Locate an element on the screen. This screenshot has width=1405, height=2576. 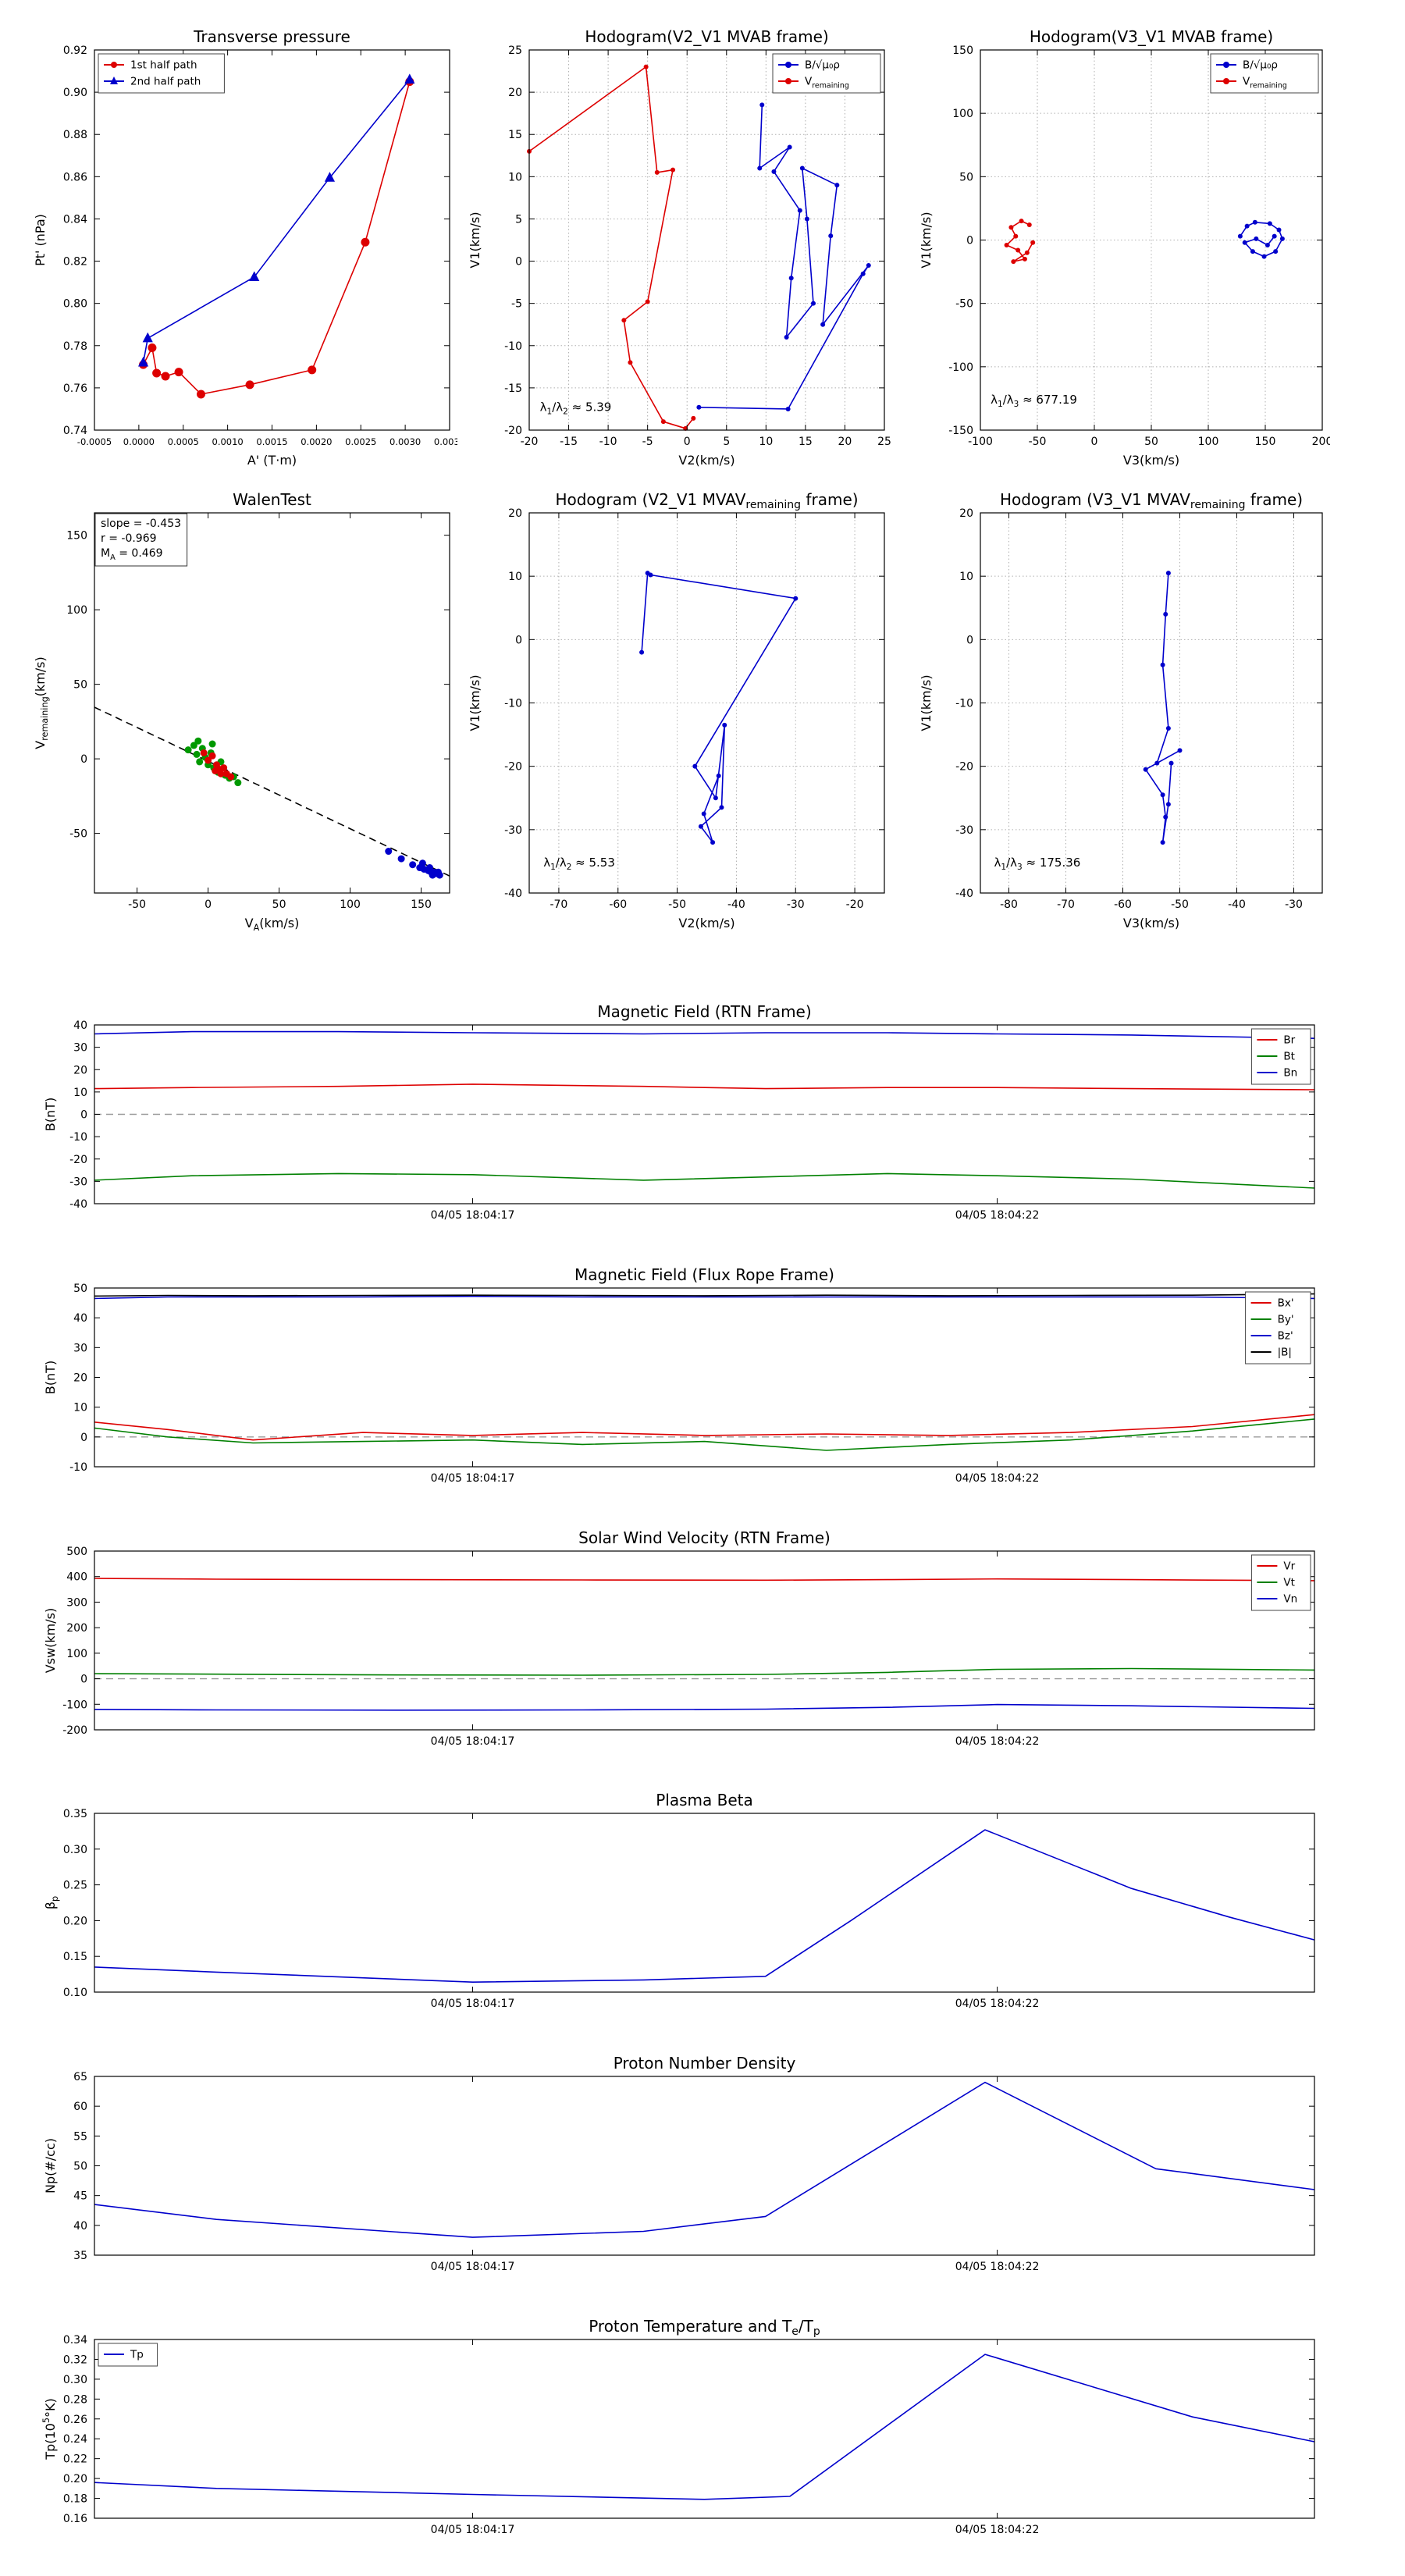
legend-label: Br is located at coordinates (1289, 1040).